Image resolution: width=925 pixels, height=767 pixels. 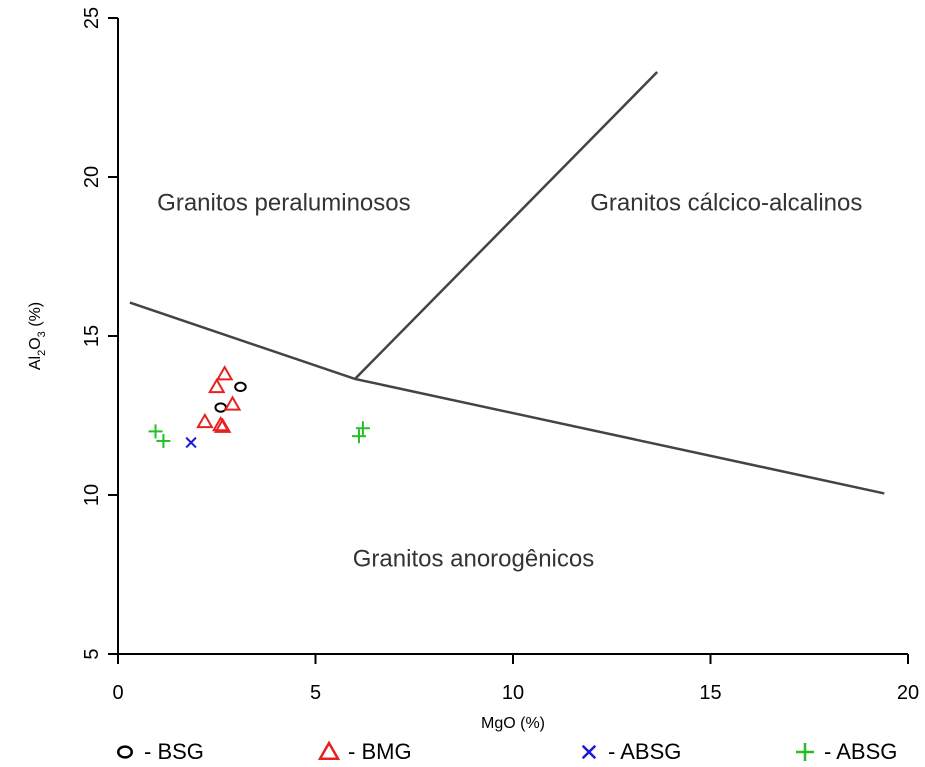 What do you see at coordinates (283, 202) in the screenshot?
I see `region-label: Granitos peraluminosos` at bounding box center [283, 202].